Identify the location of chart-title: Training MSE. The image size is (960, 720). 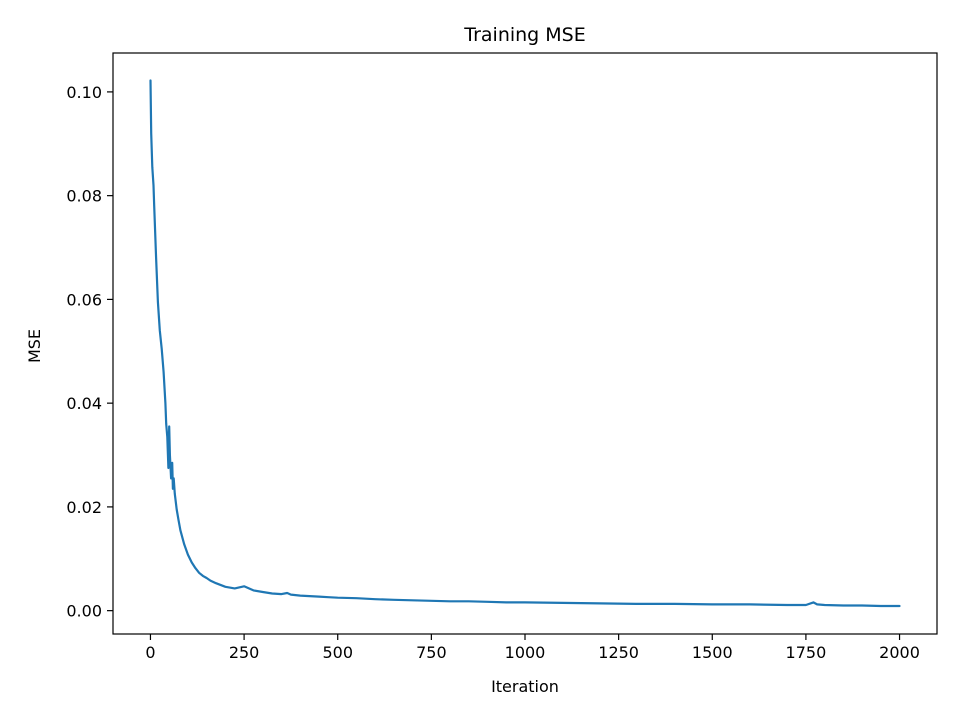
(524, 35).